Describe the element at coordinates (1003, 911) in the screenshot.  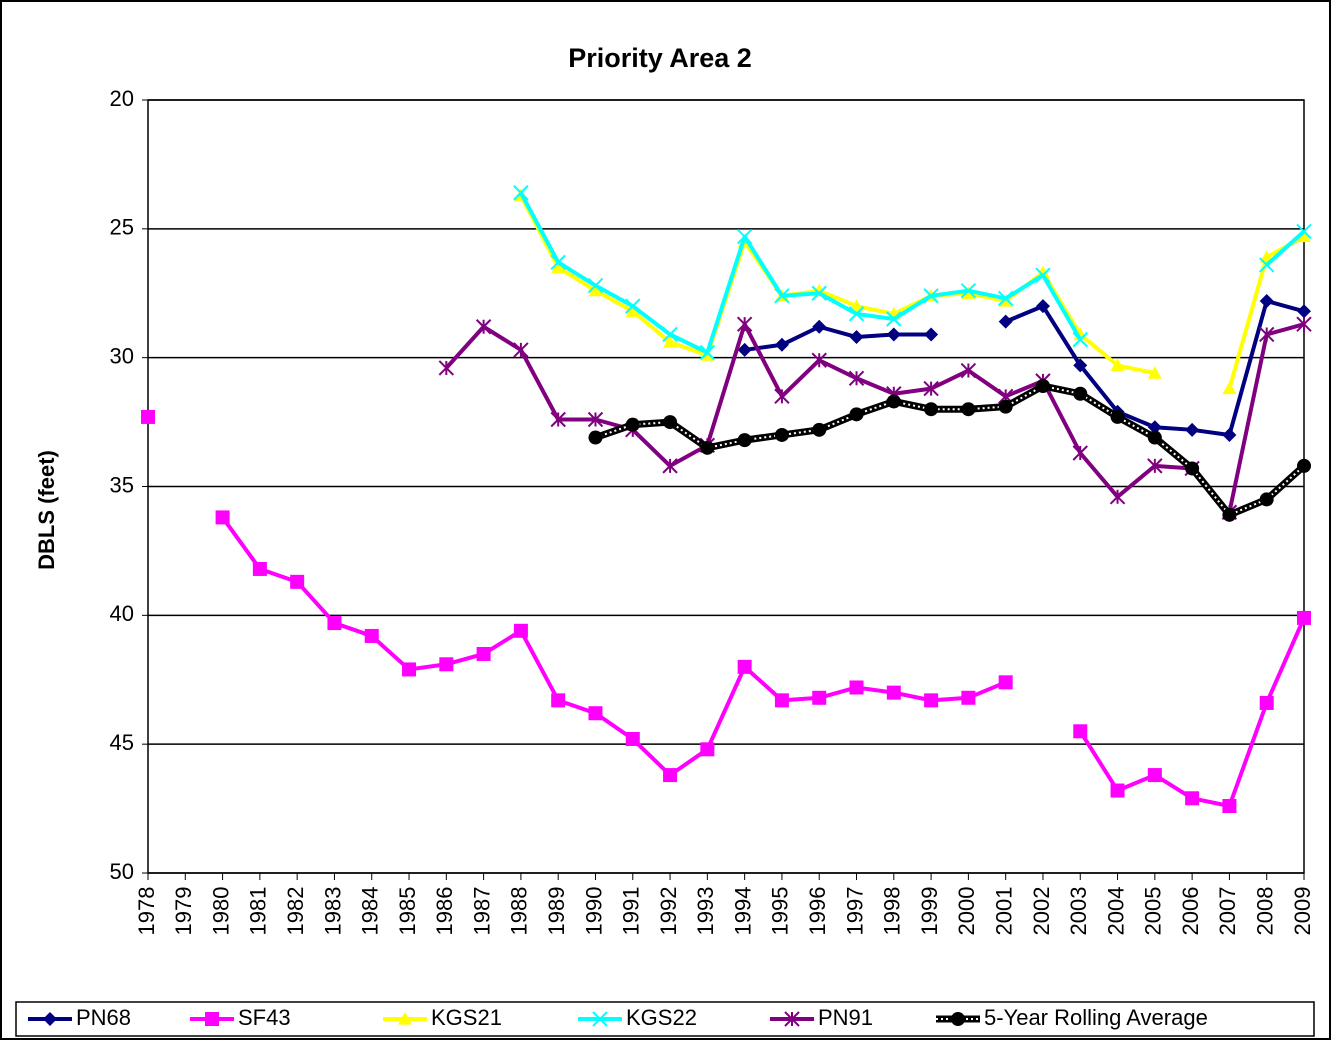
I see `x-tick-label: 2001` at that location.